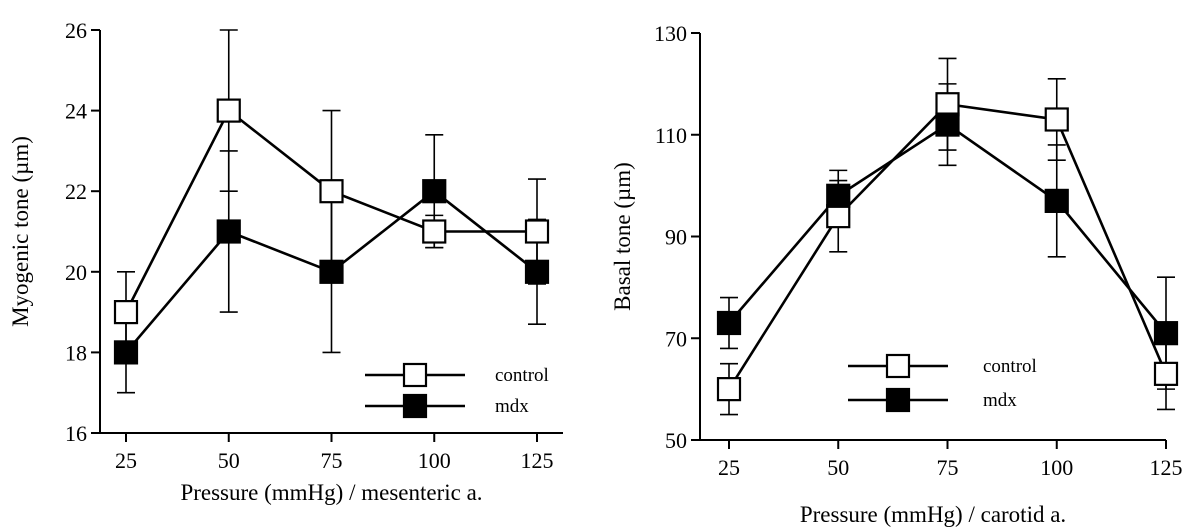  I want to click on y-tick-label: 18, so click(76, 352).